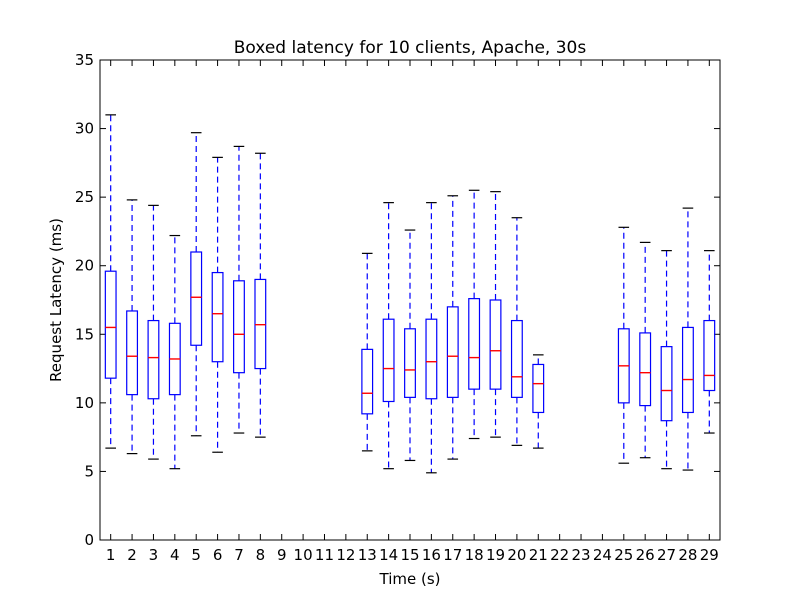  I want to click on x-tick-label: 18, so click(474, 555).